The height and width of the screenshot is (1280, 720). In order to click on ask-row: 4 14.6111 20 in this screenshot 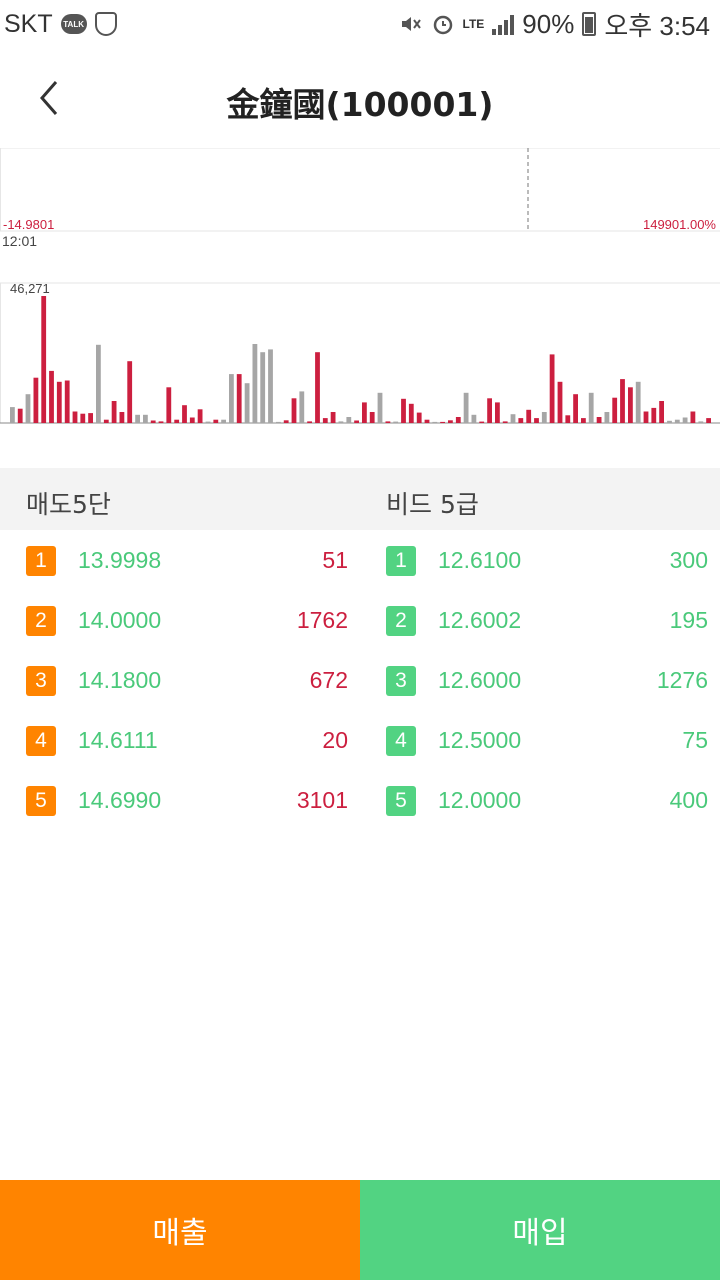, I will do `click(180, 740)`.